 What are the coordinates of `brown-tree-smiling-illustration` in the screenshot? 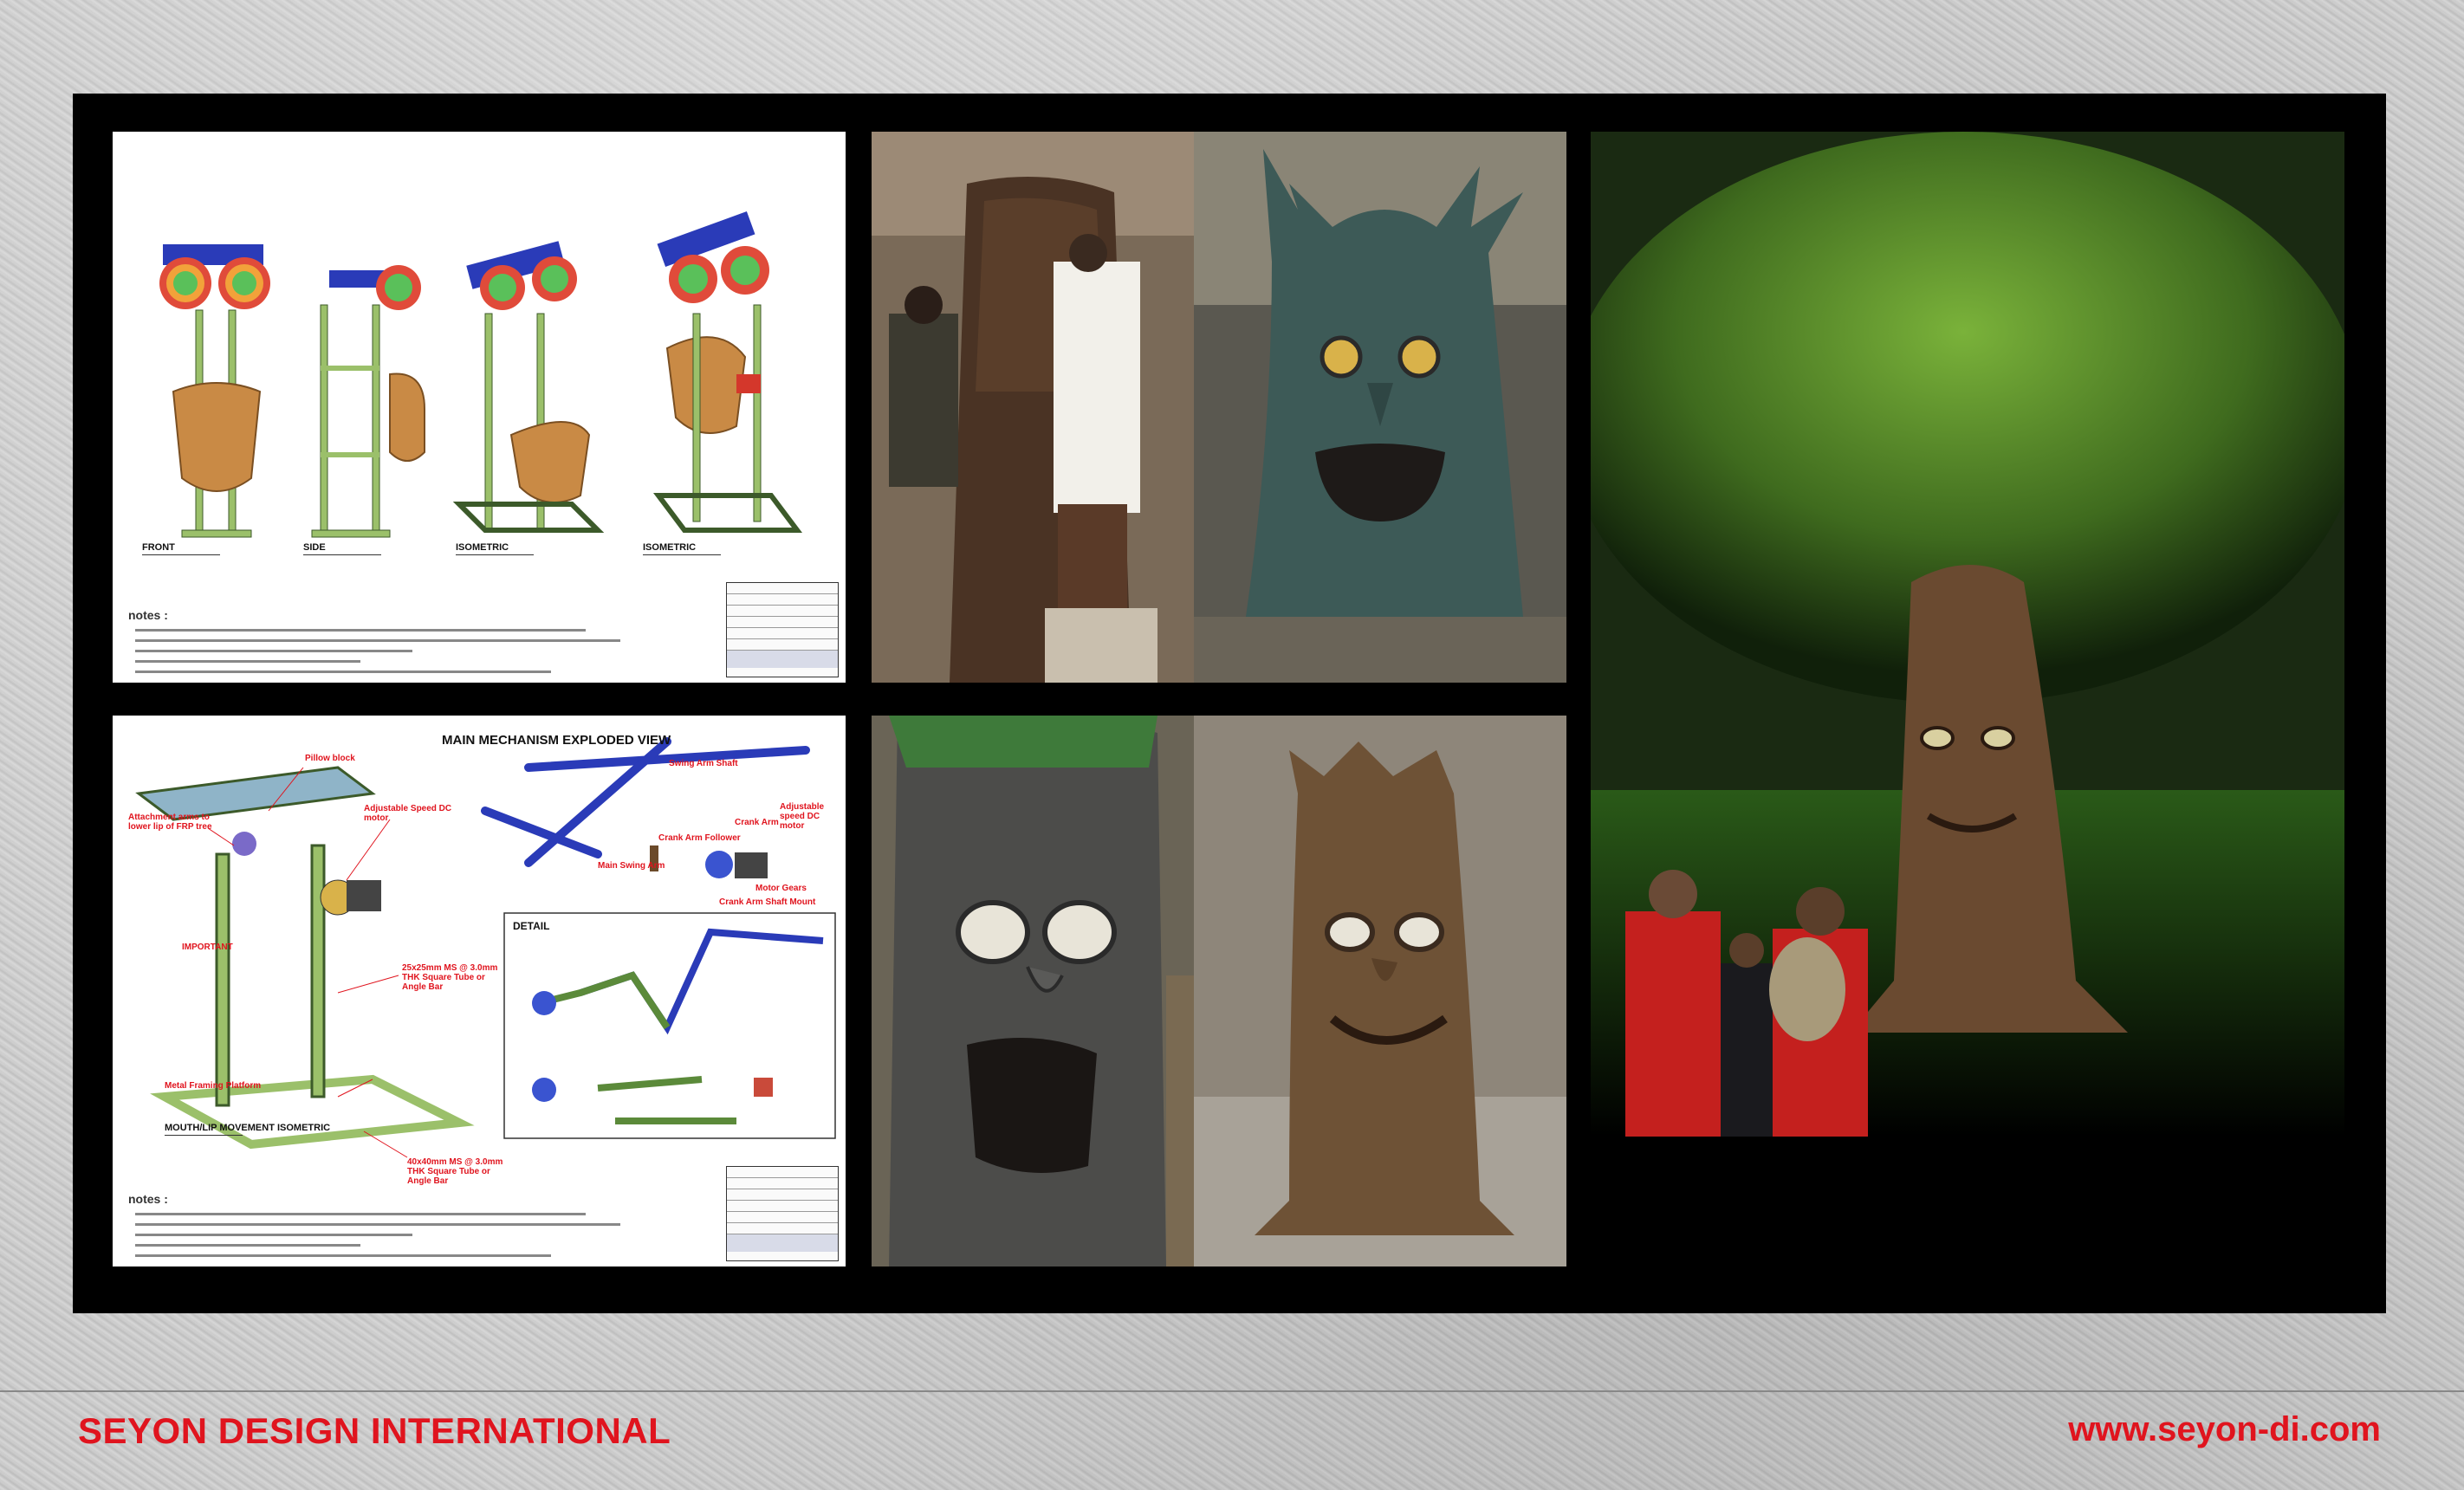 It's located at (1380, 991).